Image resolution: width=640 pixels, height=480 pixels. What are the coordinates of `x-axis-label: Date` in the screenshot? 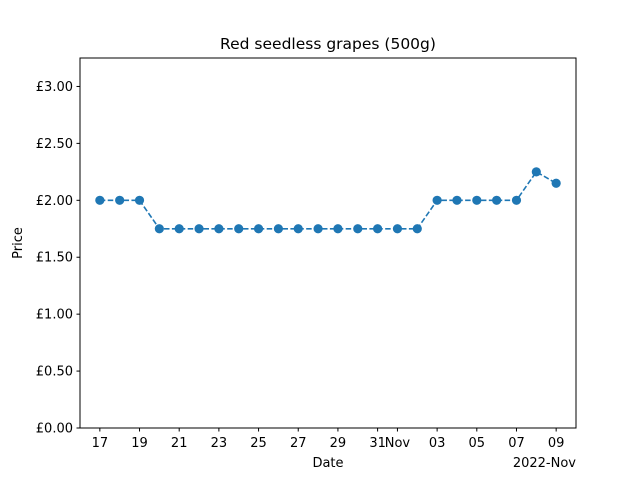 It's located at (327, 463).